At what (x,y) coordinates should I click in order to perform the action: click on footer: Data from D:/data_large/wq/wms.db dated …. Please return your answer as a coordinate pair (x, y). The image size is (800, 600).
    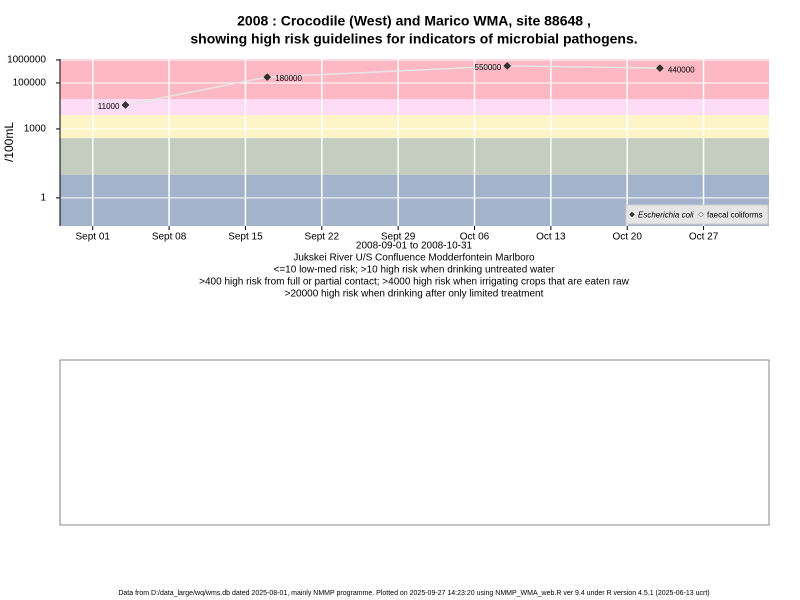
    Looking at the image, I should click on (413, 593).